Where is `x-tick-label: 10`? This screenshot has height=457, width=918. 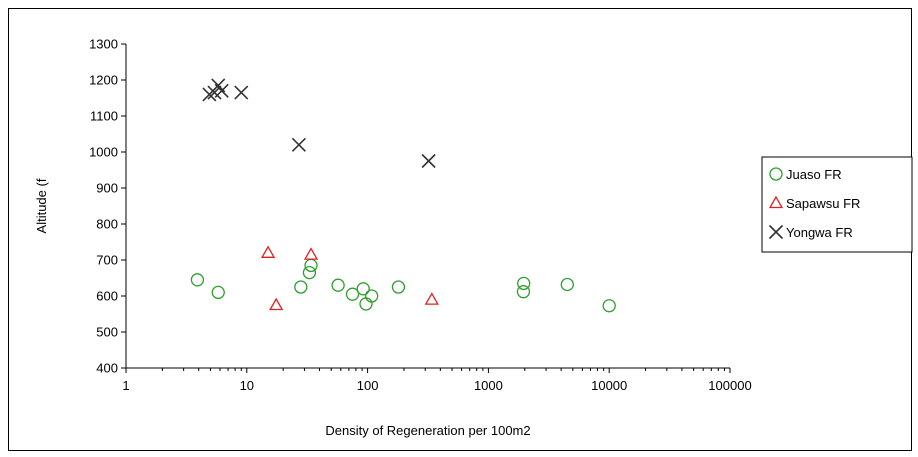 x-tick-label: 10 is located at coordinates (247, 385).